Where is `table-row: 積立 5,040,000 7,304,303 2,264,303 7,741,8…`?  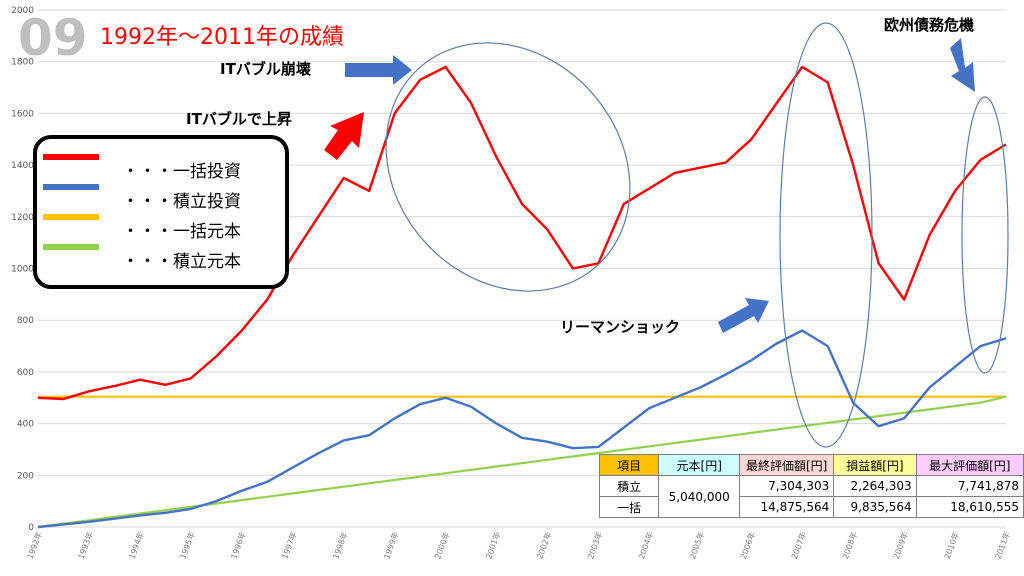 table-row: 積立 5,040,000 7,304,303 2,264,303 7,741,8… is located at coordinates (811, 496).